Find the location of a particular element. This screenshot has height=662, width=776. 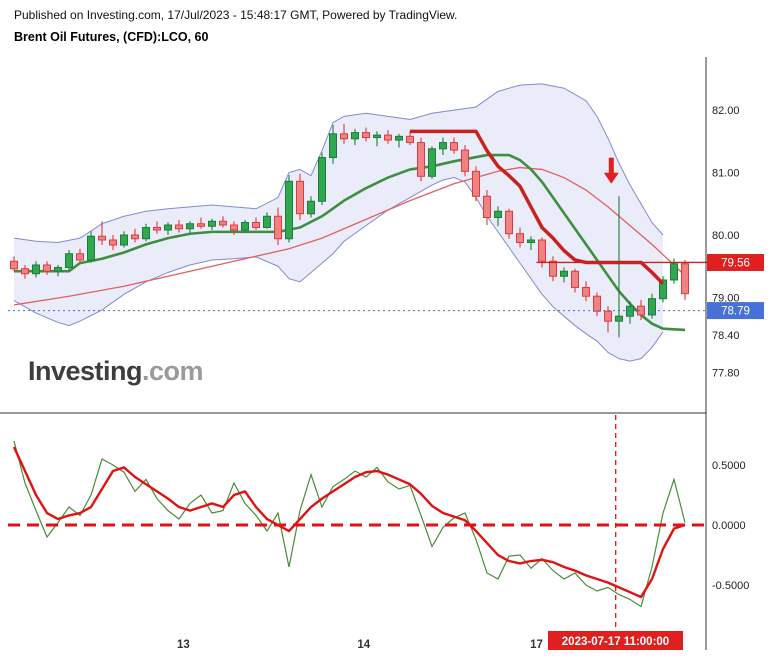

current-price-badge is located at coordinates (735, 311).